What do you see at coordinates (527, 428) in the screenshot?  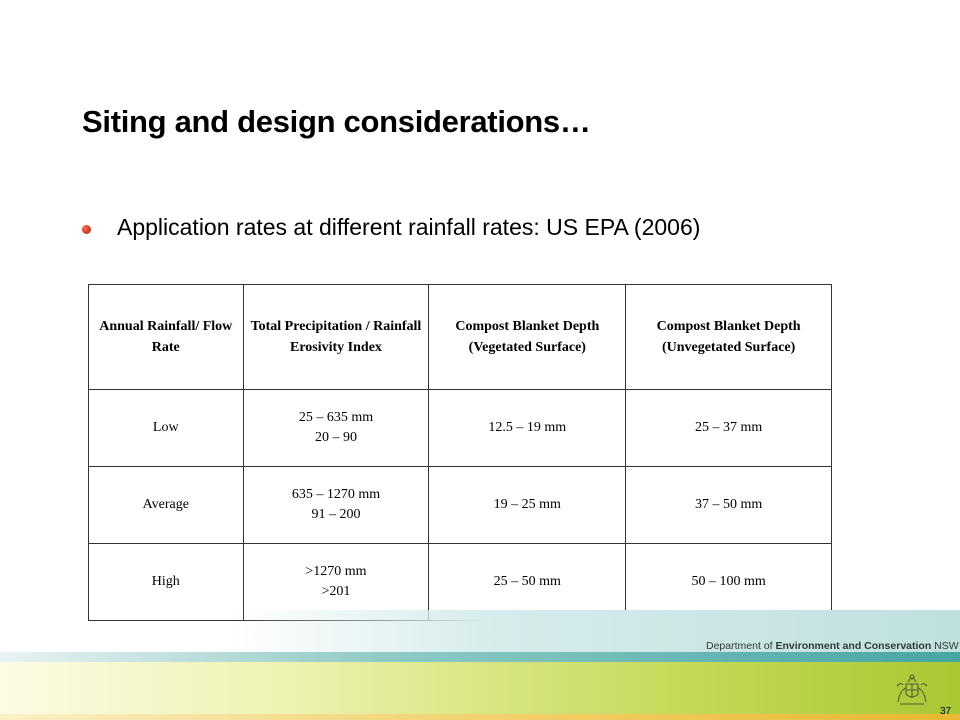 I see `cell-vegetated: 12.5 – 19 mm` at bounding box center [527, 428].